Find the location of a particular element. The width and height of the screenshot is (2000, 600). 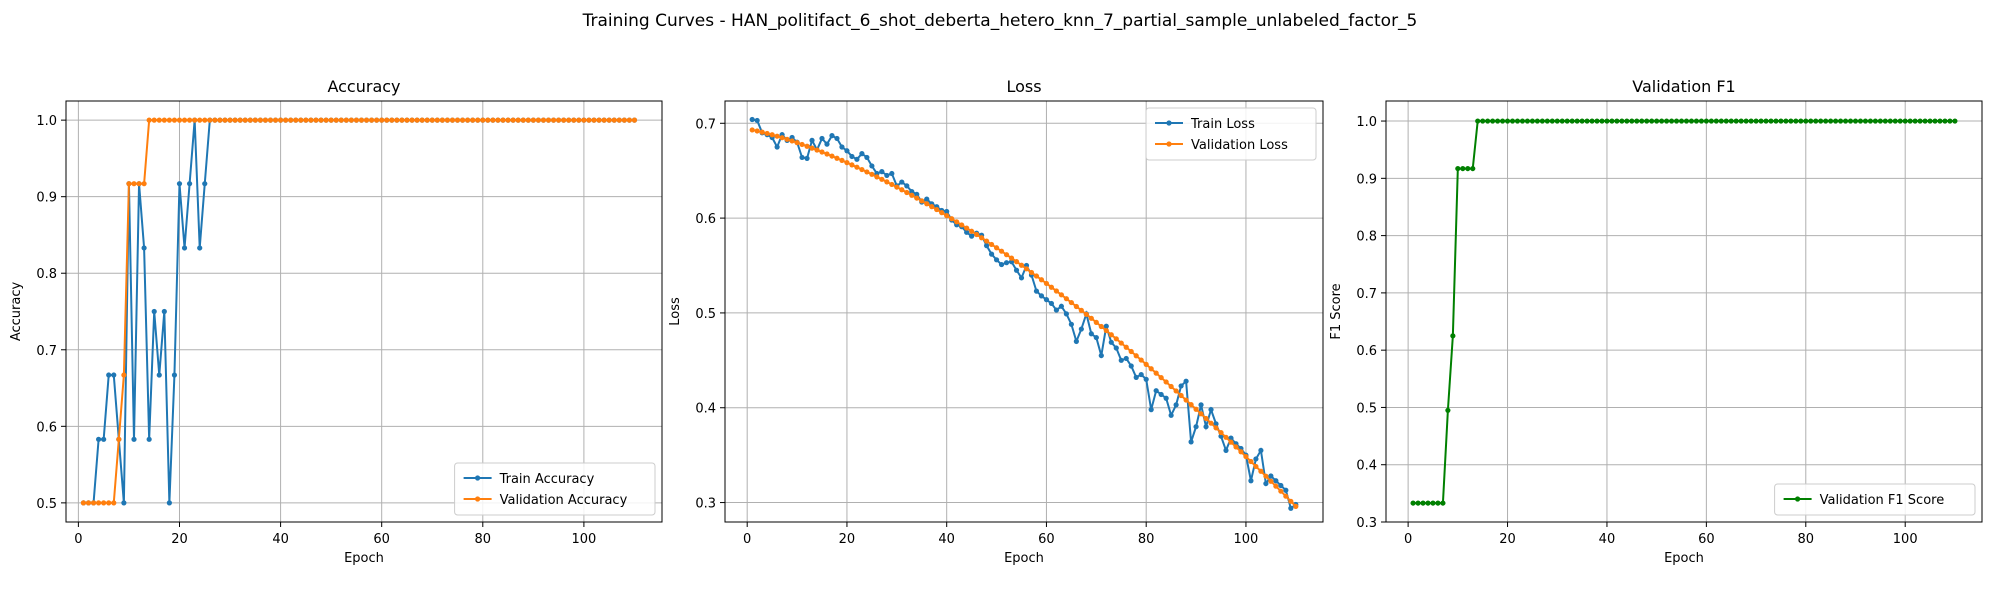

legend-label: Train Loss is located at coordinates (1222, 124).